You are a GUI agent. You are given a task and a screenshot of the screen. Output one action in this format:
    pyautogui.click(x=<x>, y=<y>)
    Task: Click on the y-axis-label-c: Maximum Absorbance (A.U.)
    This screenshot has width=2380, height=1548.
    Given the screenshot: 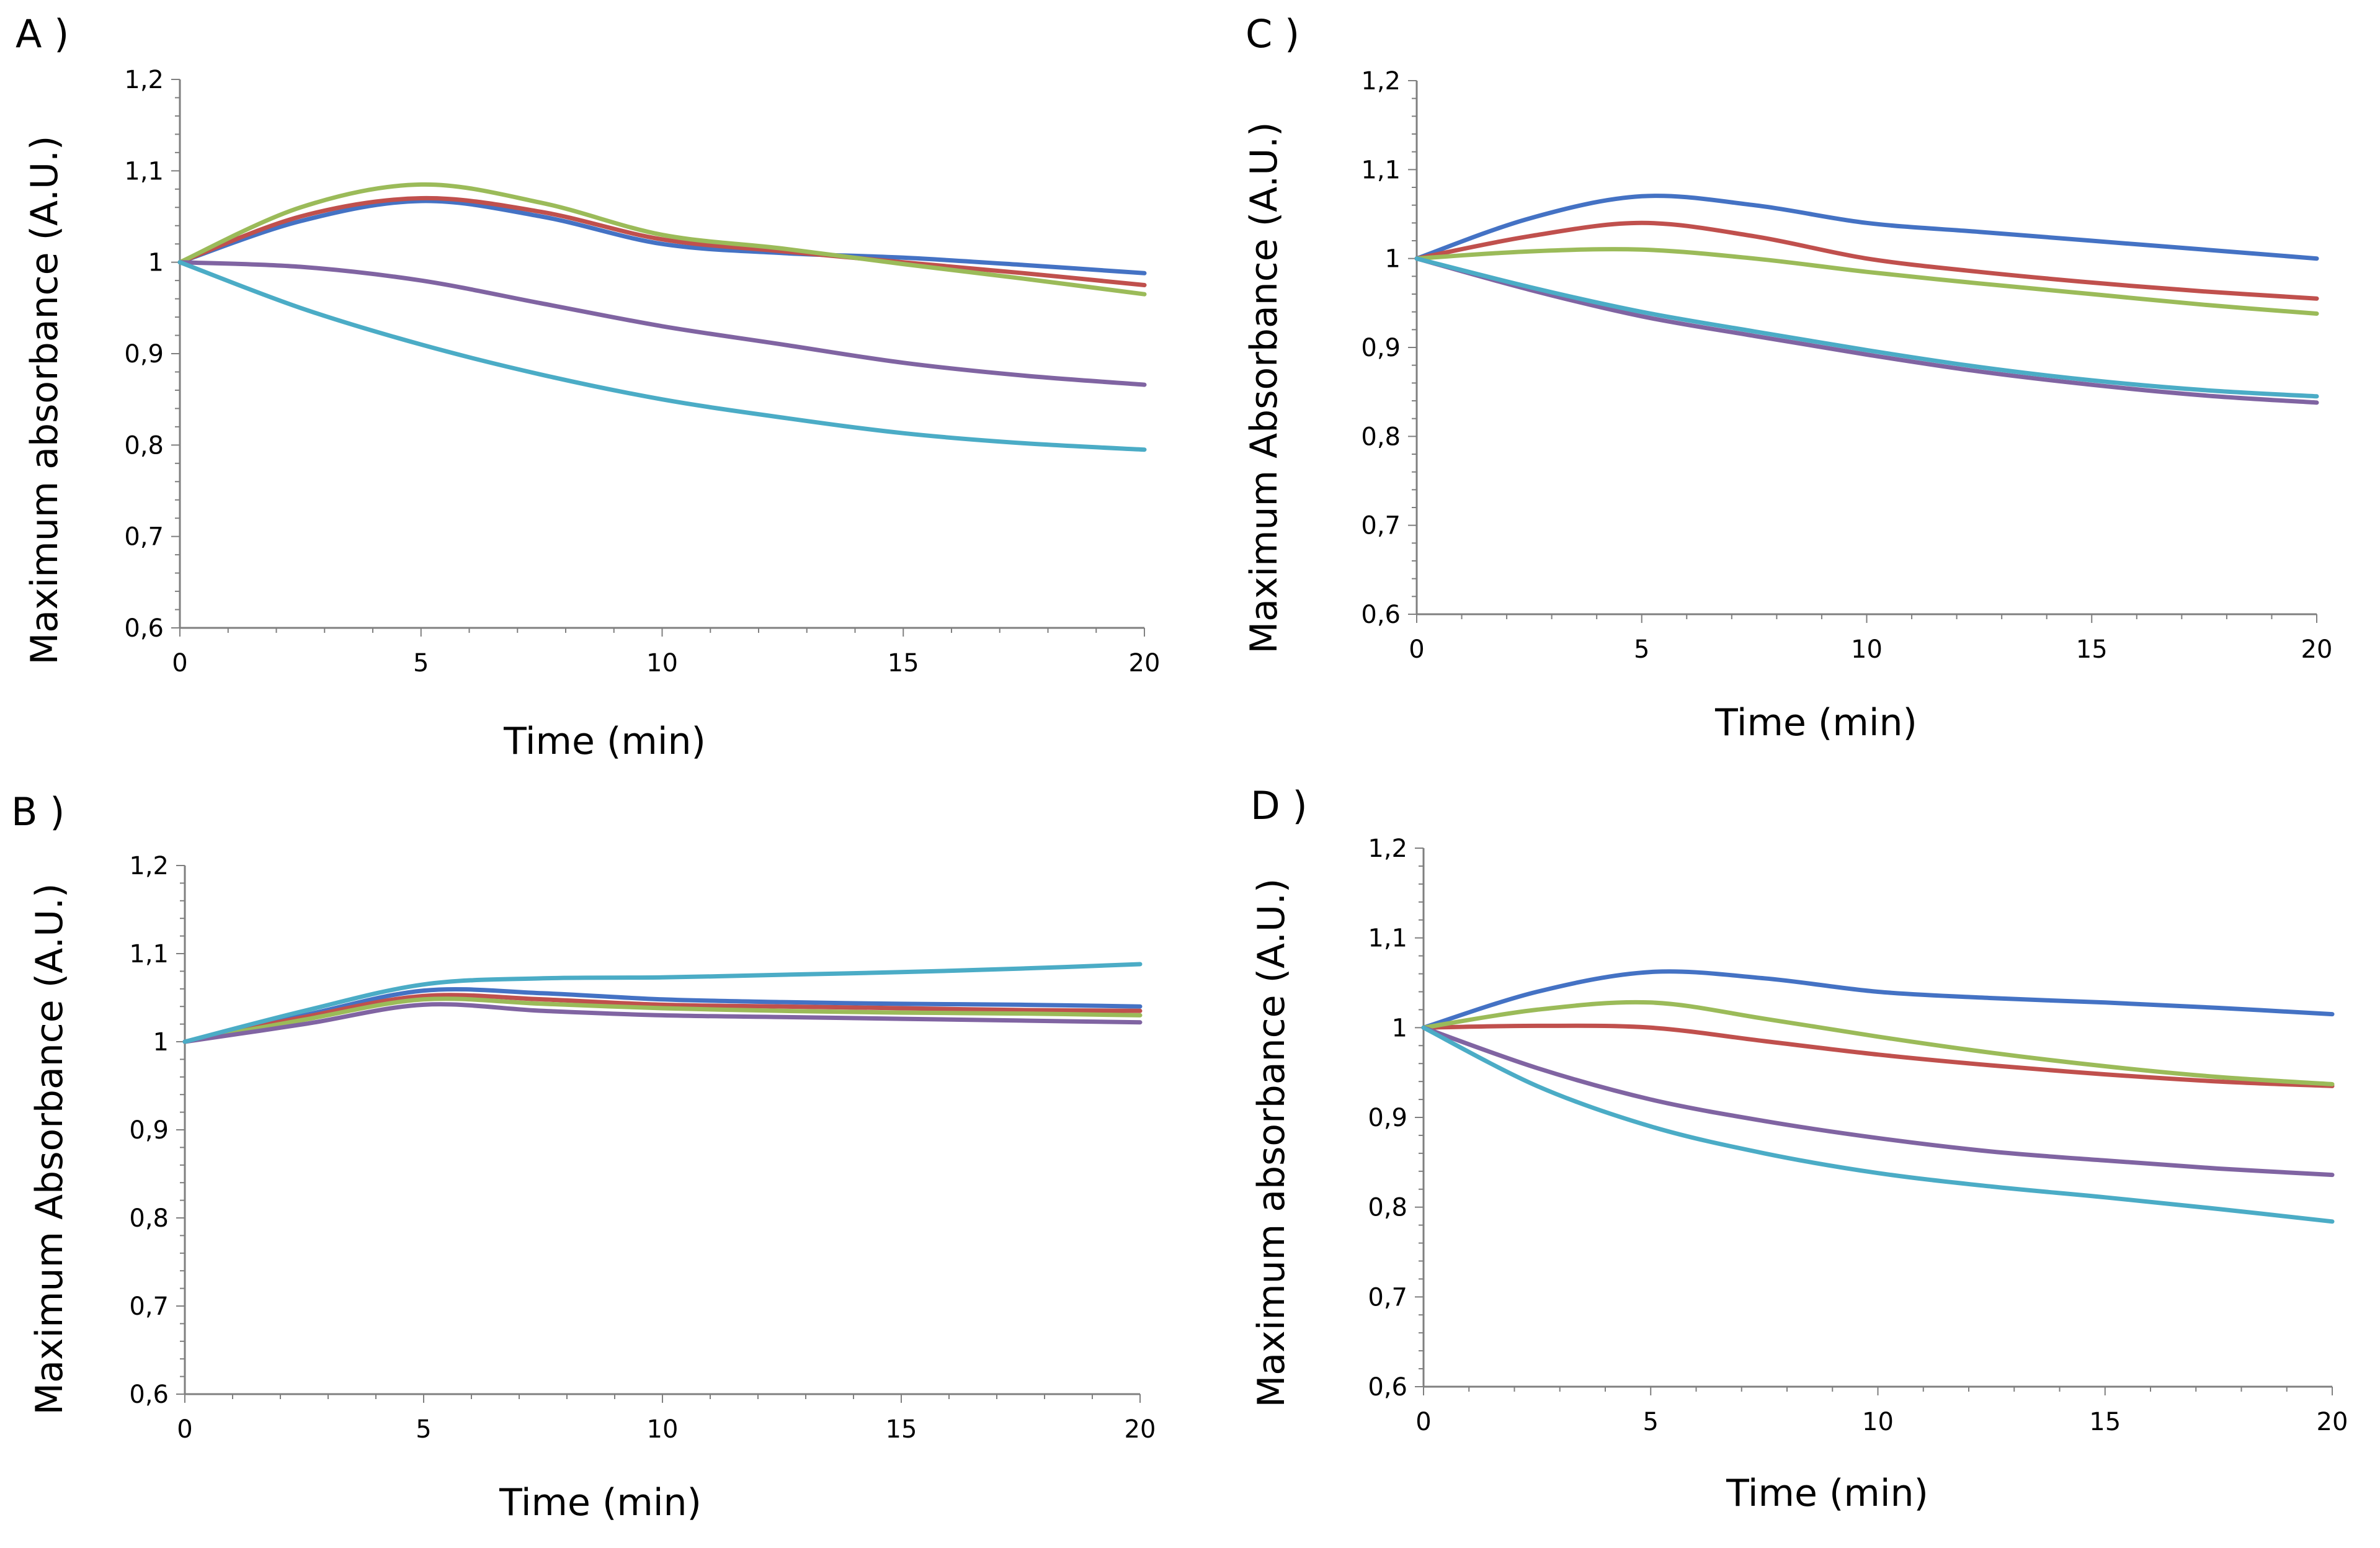 What is the action you would take?
    pyautogui.click(x=1264, y=388)
    